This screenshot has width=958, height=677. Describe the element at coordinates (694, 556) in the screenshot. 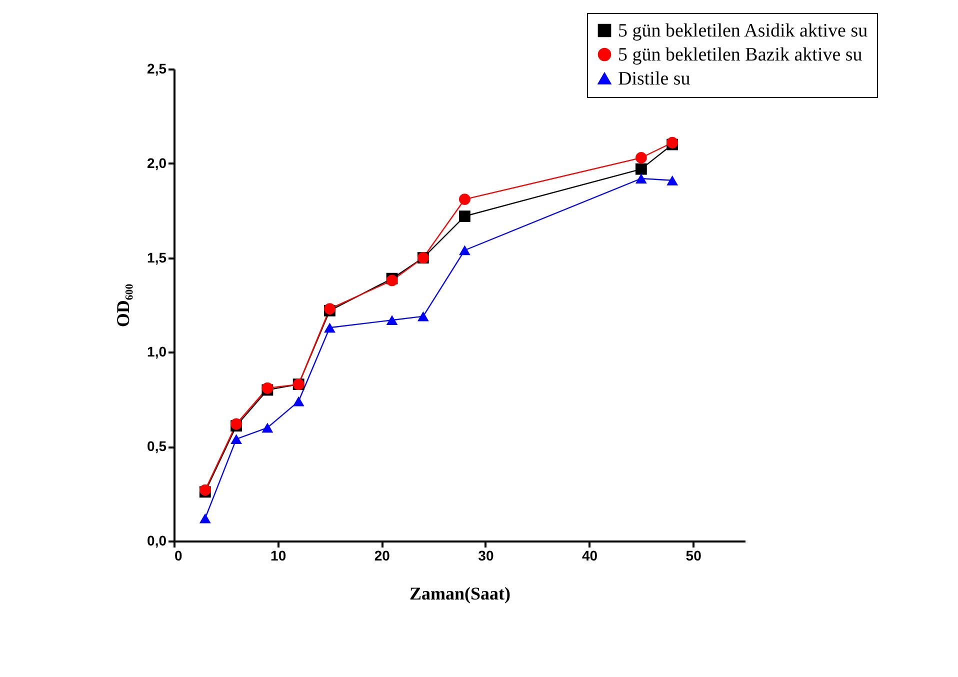

I see `x-tick-label: 50` at that location.